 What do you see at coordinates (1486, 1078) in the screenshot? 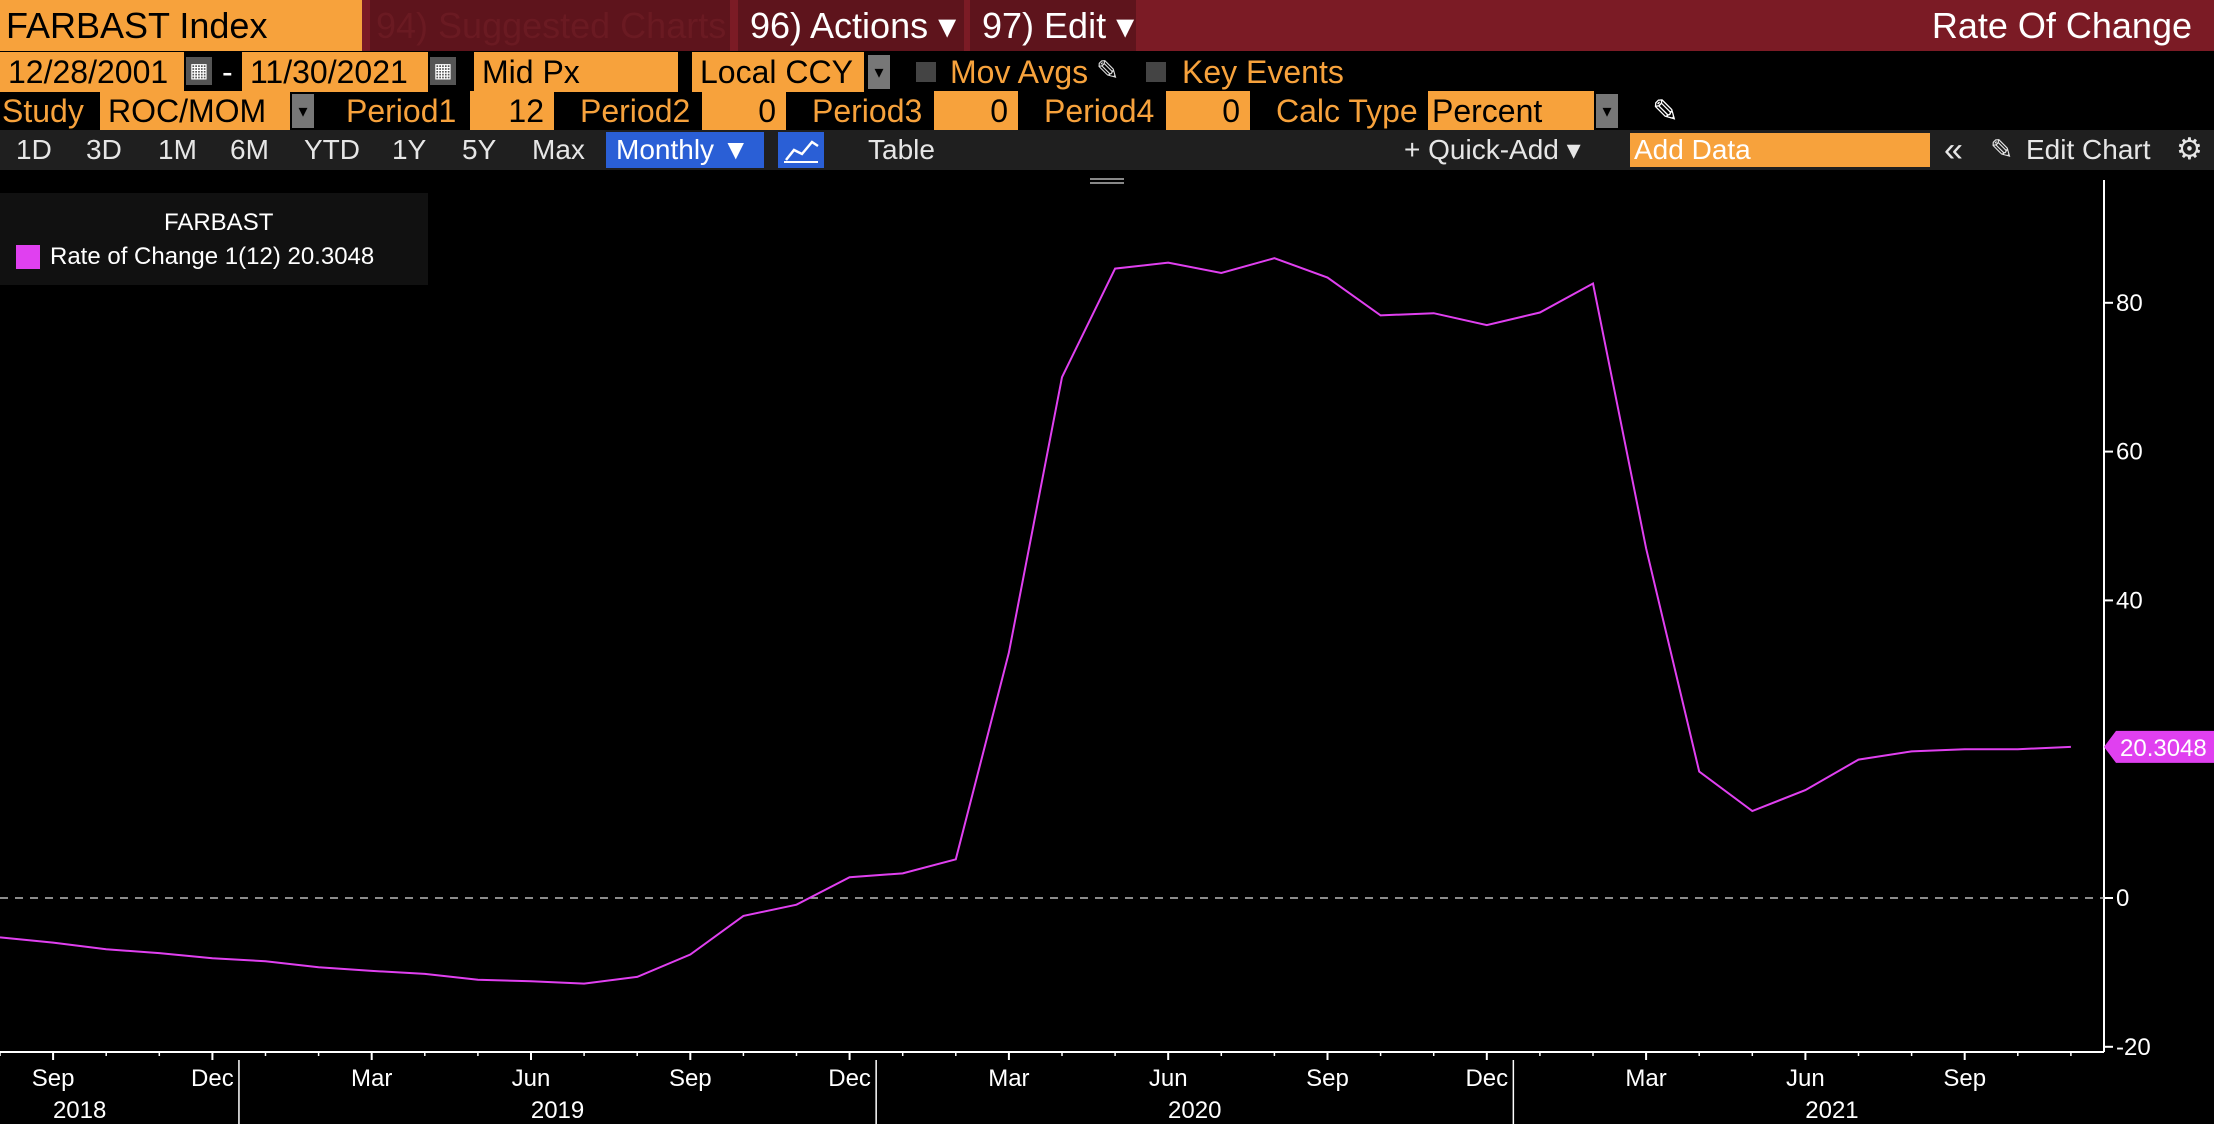
I see `x-tick-label: Dec` at bounding box center [1486, 1078].